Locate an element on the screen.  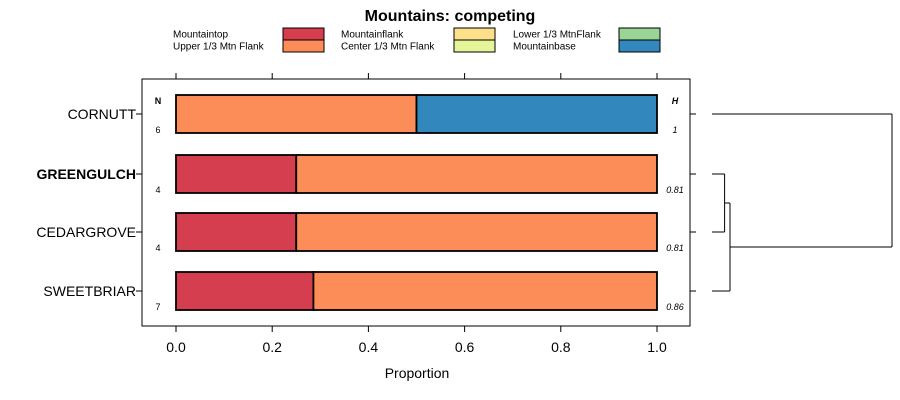
legend-swatch-mountainbase is located at coordinates (639, 46).